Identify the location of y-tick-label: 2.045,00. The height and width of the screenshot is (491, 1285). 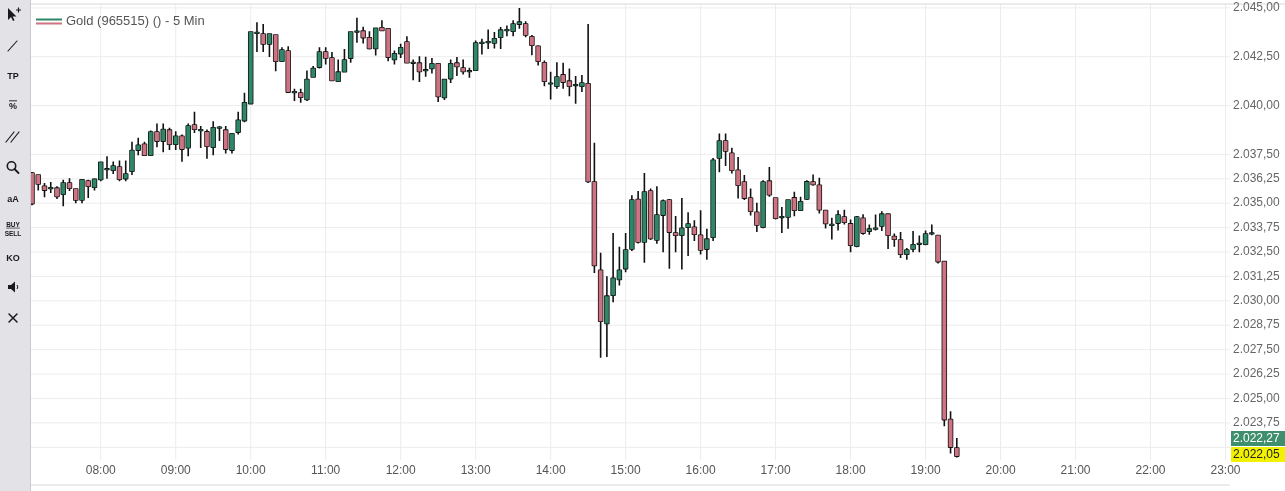
(1257, 7).